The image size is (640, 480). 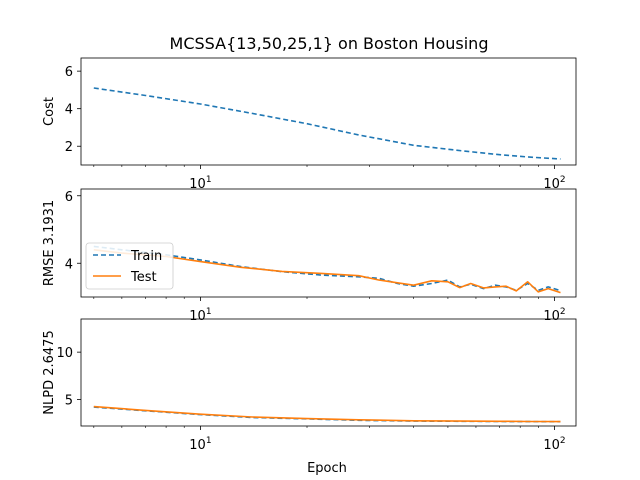 What do you see at coordinates (49, 243) in the screenshot?
I see `y-axis-label: RMSE 3.1931` at bounding box center [49, 243].